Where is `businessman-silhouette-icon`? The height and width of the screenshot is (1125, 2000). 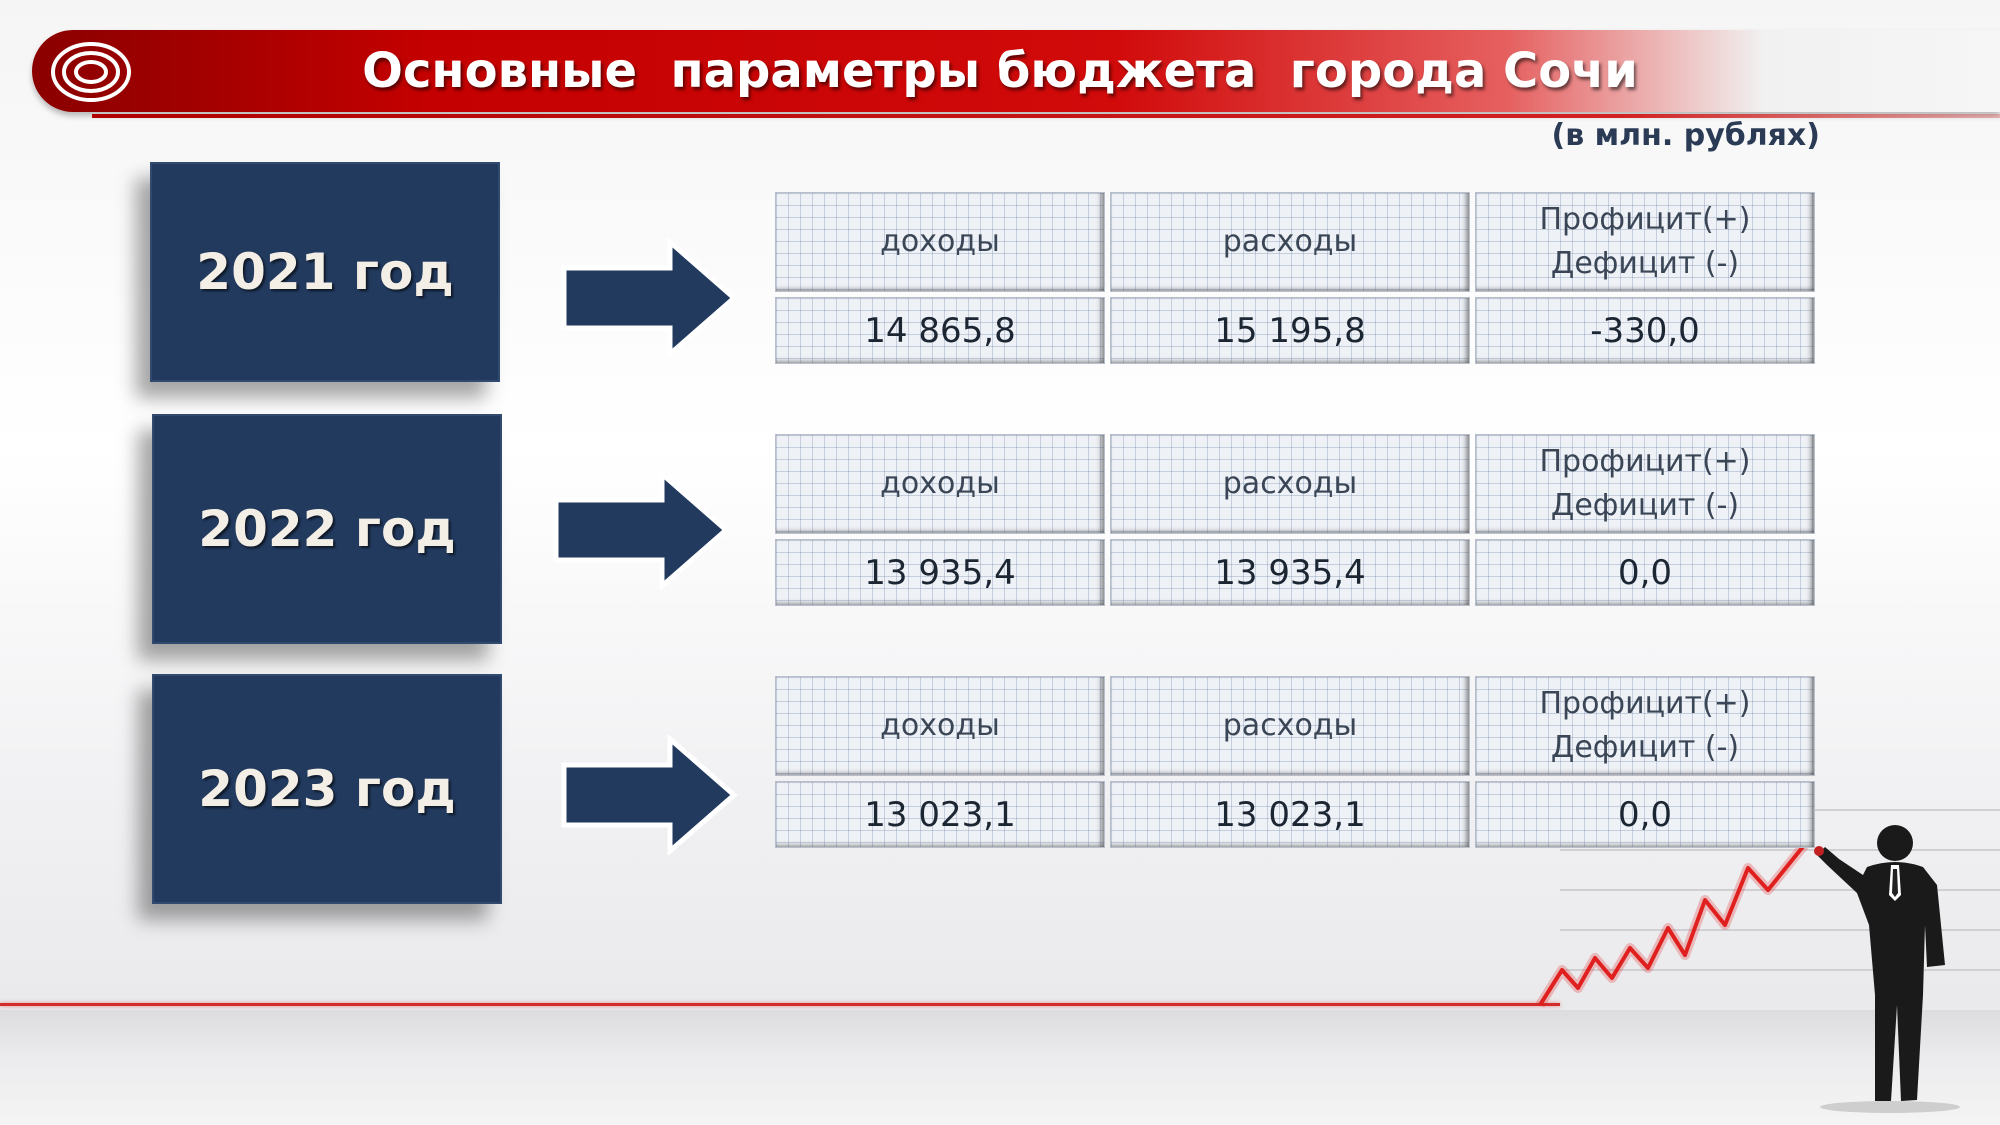
businessman-silhouette-icon is located at coordinates (1887, 969).